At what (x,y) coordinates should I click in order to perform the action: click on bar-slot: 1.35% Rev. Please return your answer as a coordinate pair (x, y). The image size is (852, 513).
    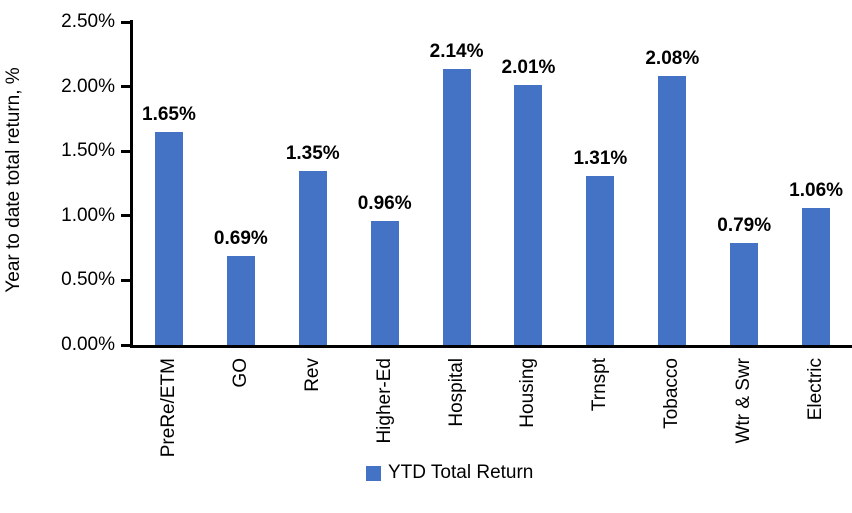
    Looking at the image, I should click on (313, 207).